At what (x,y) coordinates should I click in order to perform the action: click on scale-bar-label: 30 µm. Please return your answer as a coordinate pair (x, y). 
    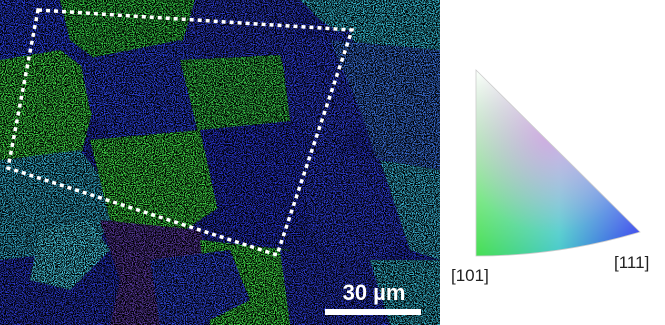
    Looking at the image, I should click on (374, 292).